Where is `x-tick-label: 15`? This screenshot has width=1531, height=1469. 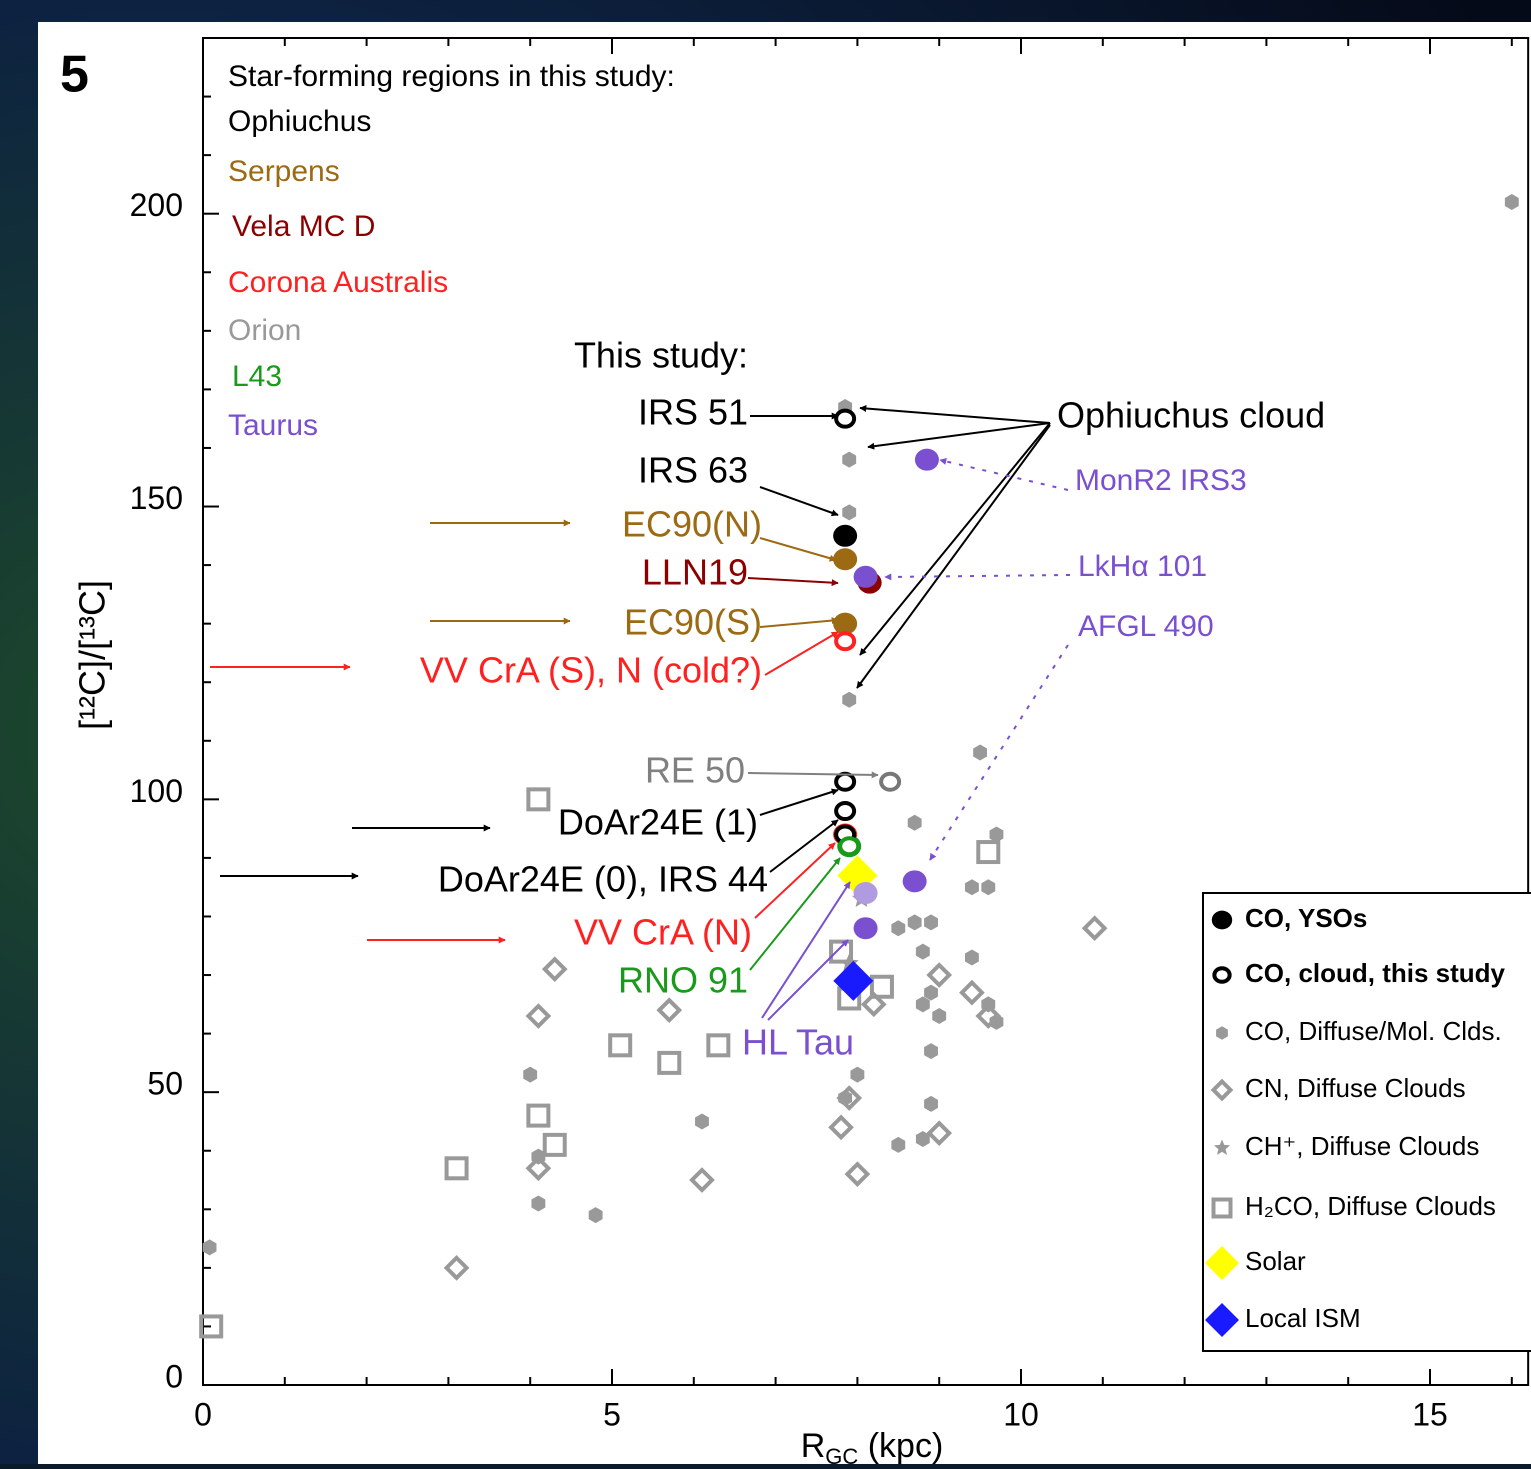
x-tick-label: 15 is located at coordinates (1430, 1414).